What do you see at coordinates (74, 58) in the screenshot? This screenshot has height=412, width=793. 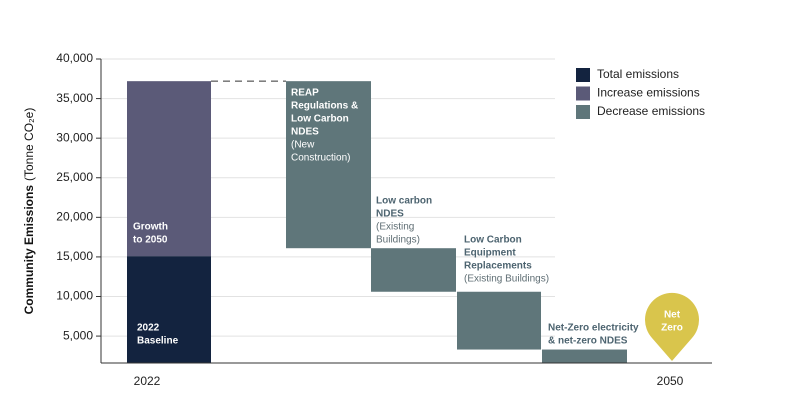 I see `y-tick-label: 40,000` at bounding box center [74, 58].